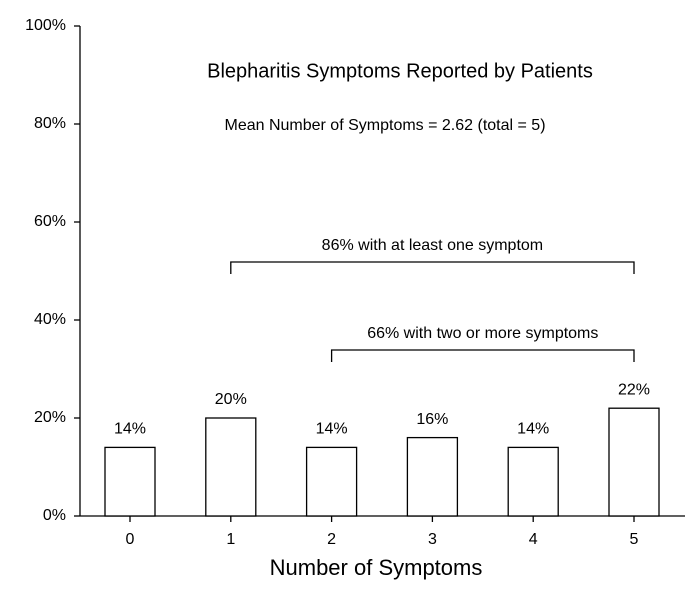  Describe the element at coordinates (230, 539) in the screenshot. I see `x-tick-label: 1` at that location.